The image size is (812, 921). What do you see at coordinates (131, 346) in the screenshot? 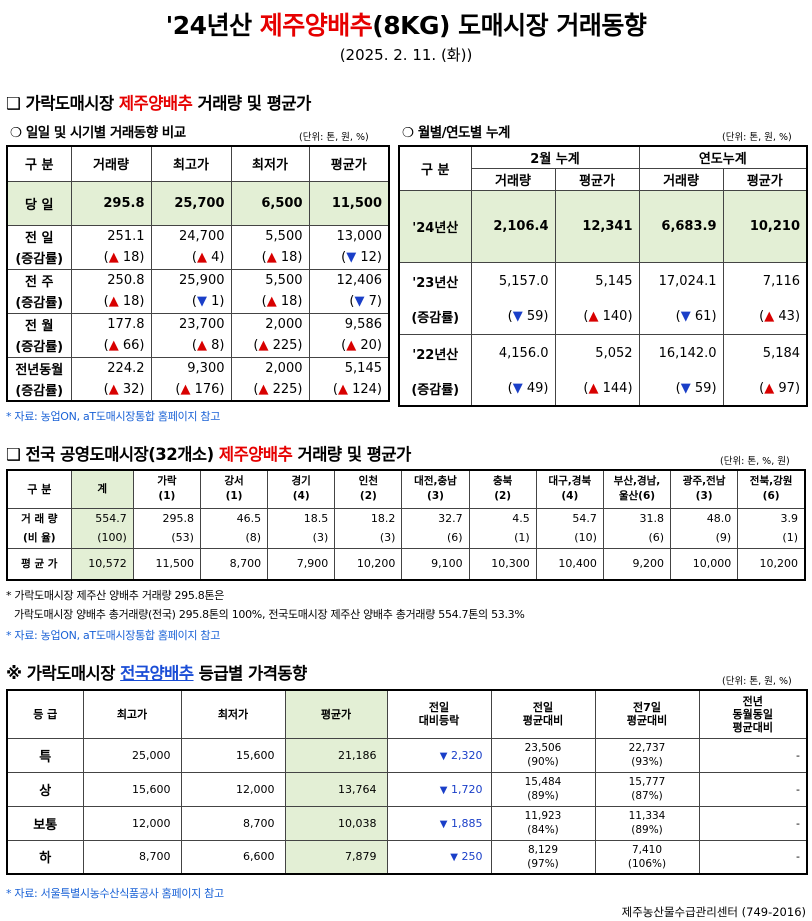
I see `change-value: 66` at bounding box center [131, 346].